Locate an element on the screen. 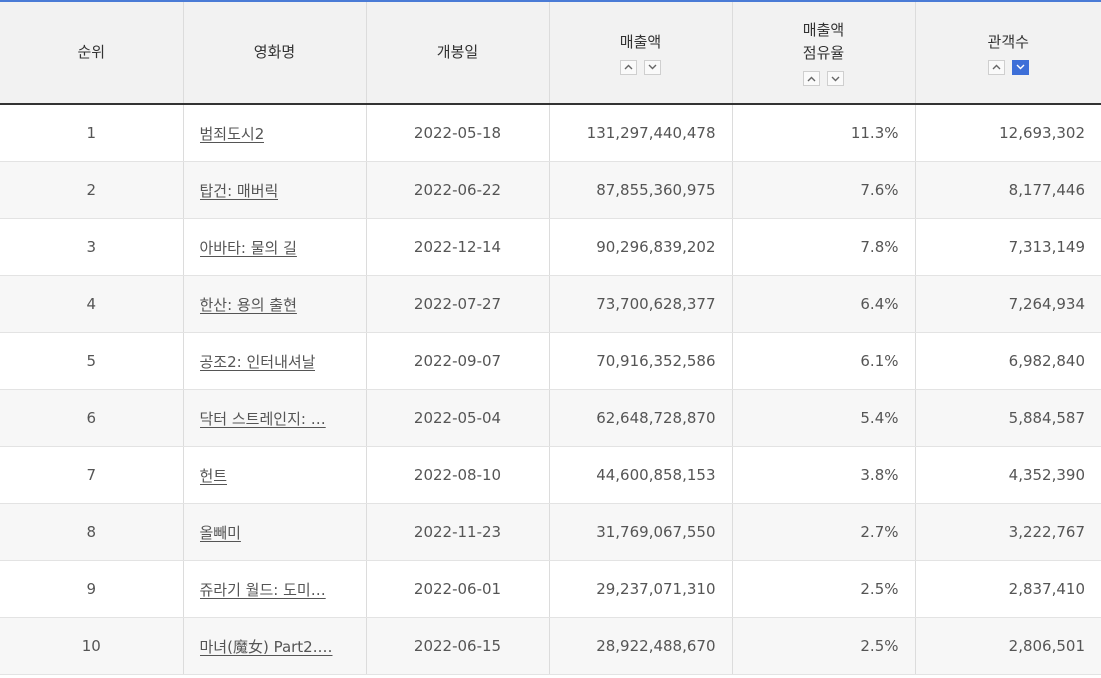 The width and height of the screenshot is (1101, 678). share-cell: 6.4% is located at coordinates (824, 304).